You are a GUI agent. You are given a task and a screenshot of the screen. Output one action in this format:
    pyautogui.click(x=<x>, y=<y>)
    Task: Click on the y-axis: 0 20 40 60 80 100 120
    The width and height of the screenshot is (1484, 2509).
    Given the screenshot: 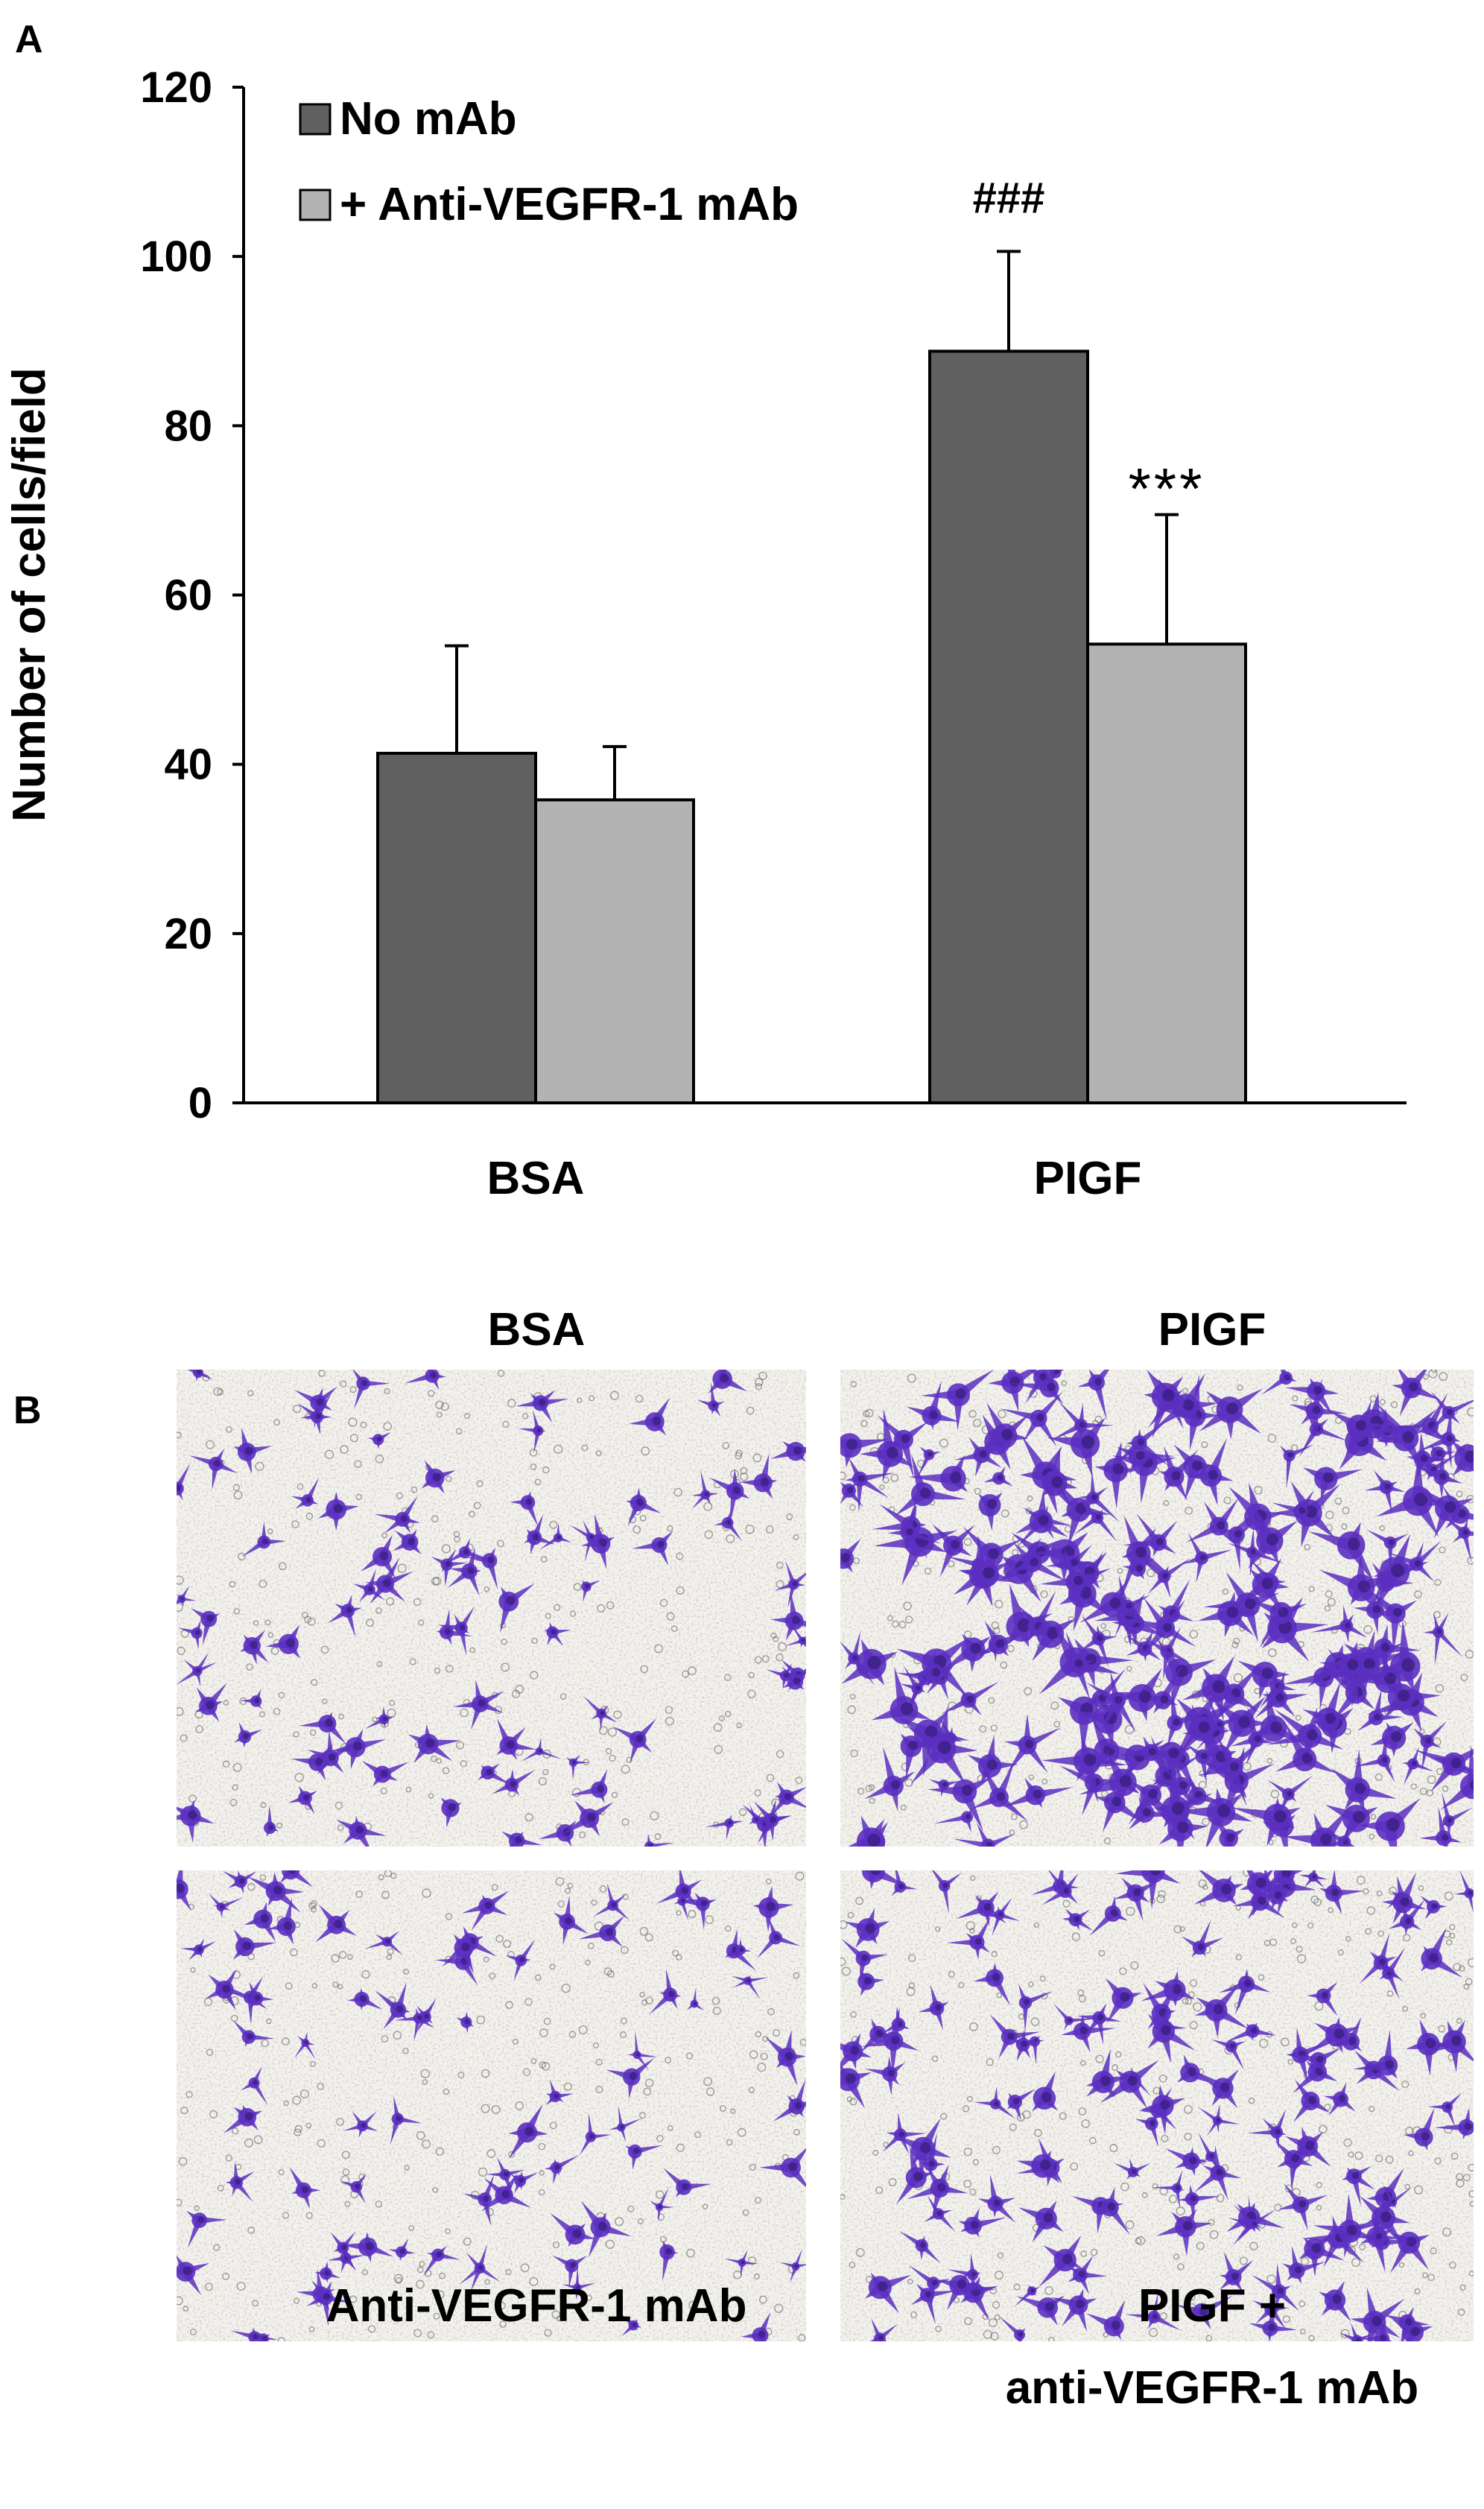 What is the action you would take?
    pyautogui.click(x=193, y=595)
    